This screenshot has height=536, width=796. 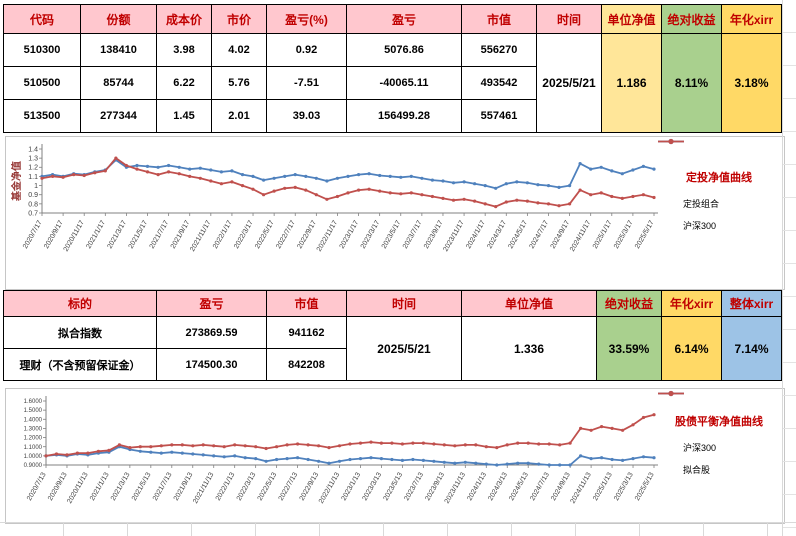 What do you see at coordinates (632, 83) in the screenshot?
I see `unit-nav-value: 1.186` at bounding box center [632, 83].